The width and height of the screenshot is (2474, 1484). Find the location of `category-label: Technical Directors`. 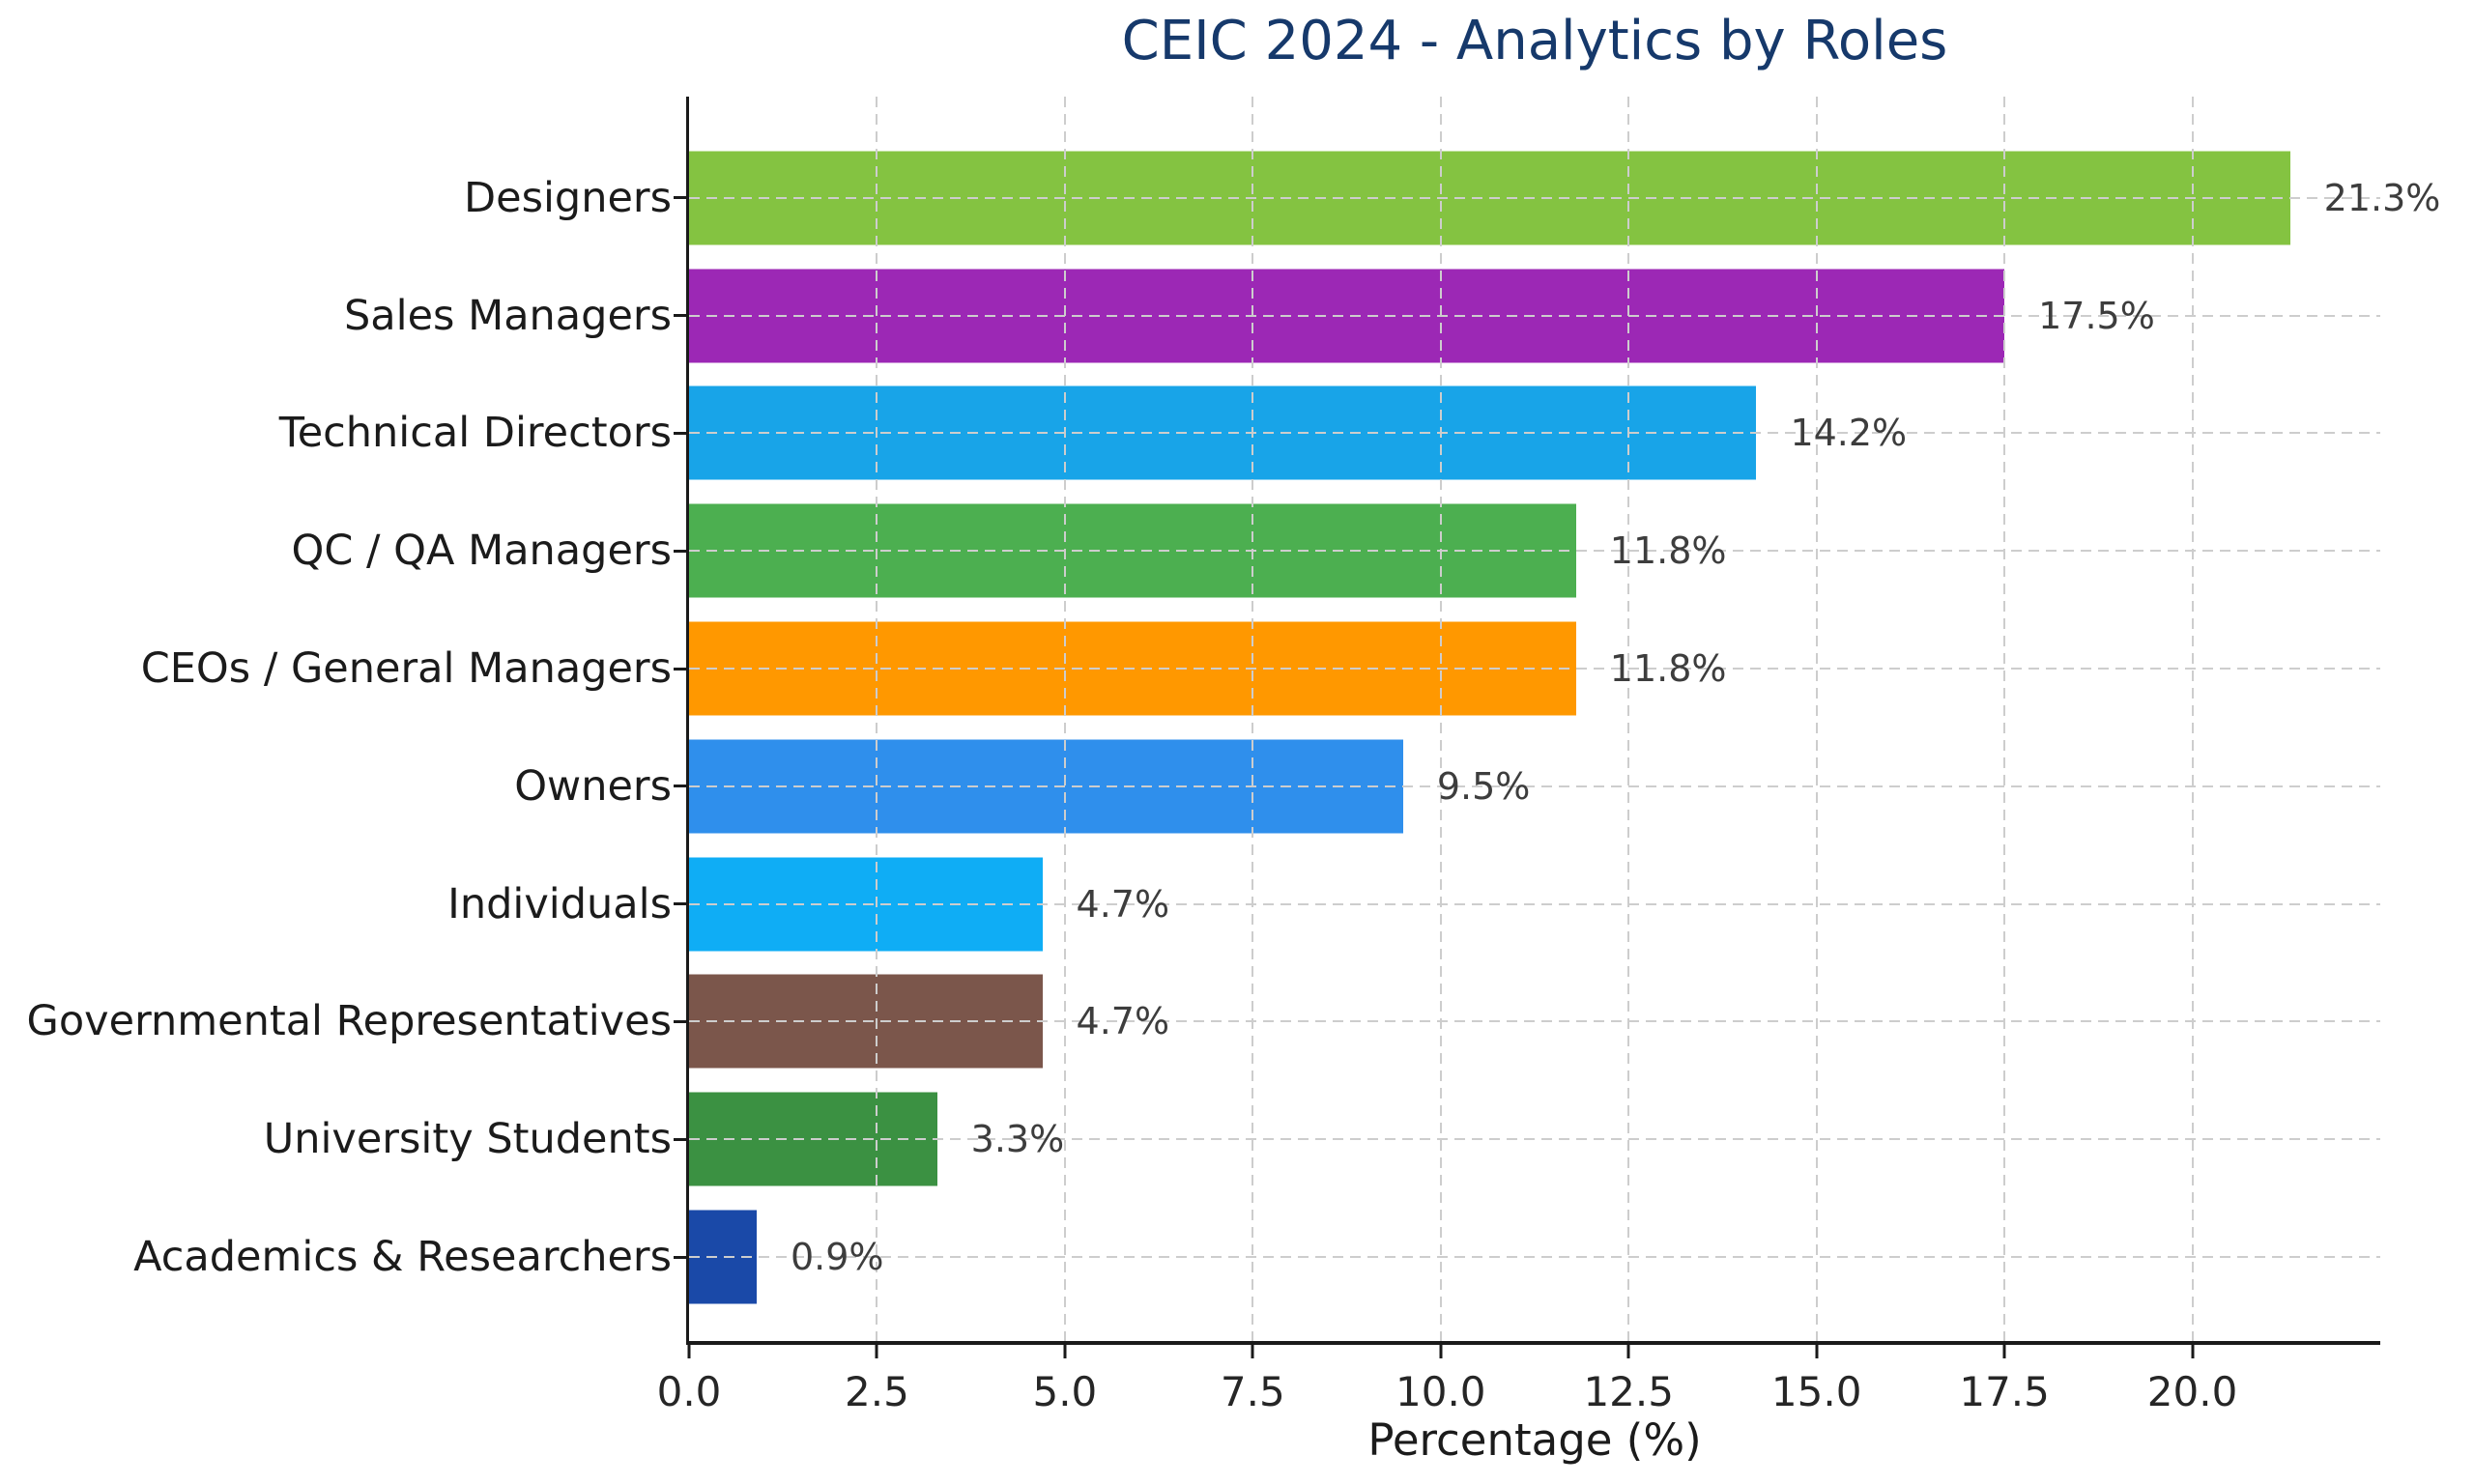

category-label: Technical Directors is located at coordinates (475, 434).